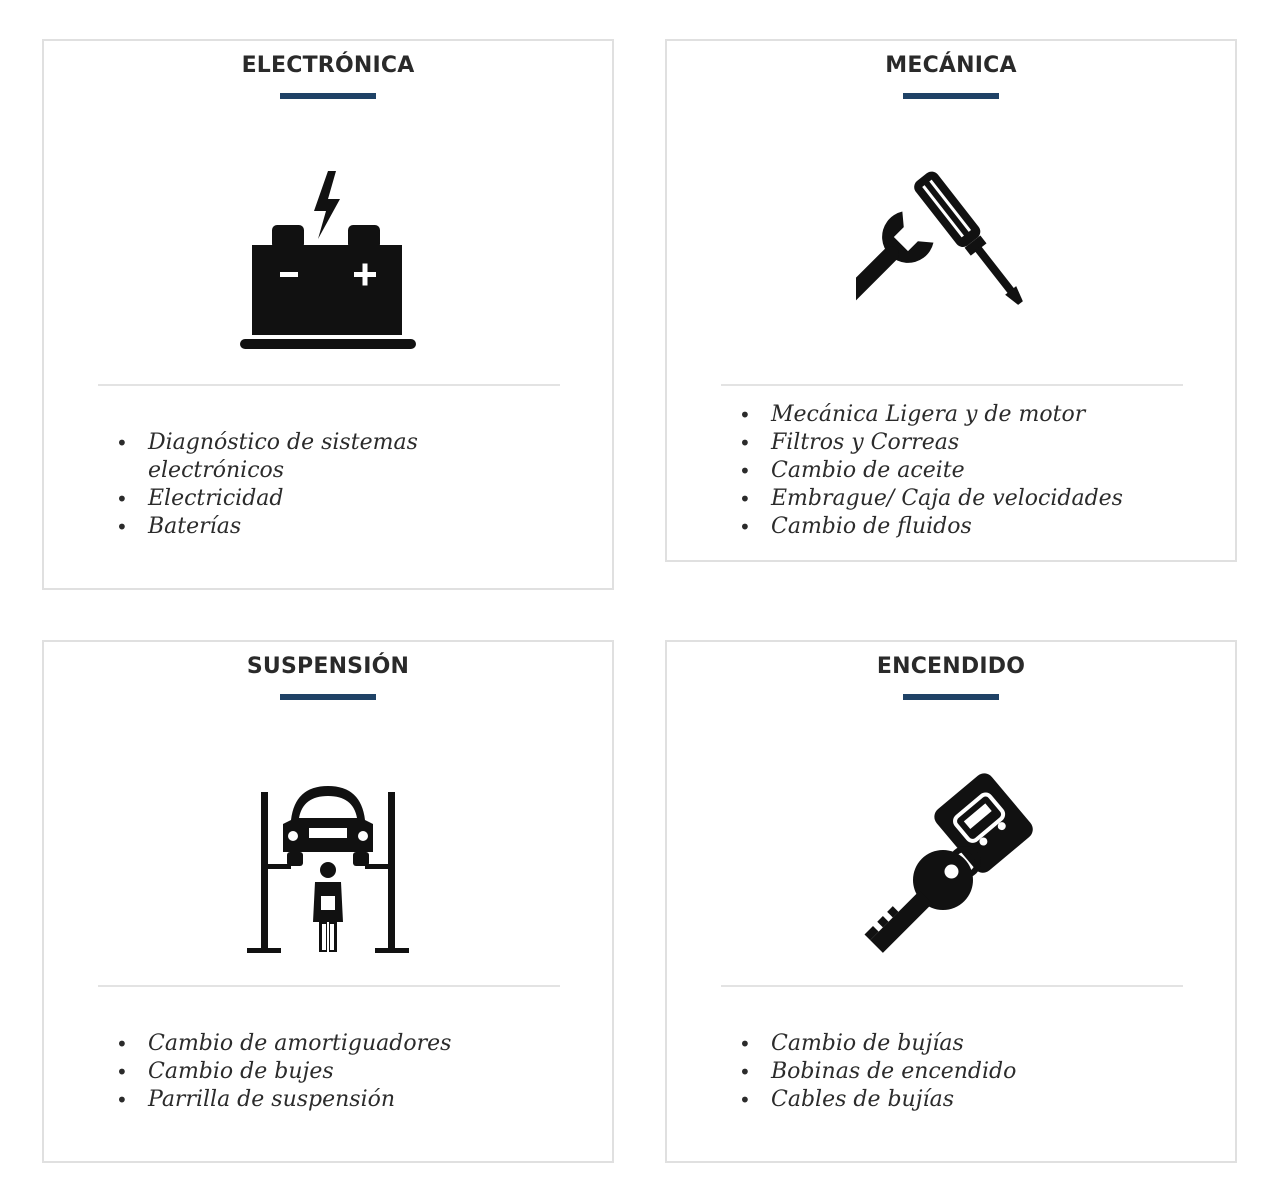 This screenshot has height=1202, width=1284. What do you see at coordinates (277, 457) in the screenshot?
I see `list-item: Diagnóstico de sistemas electrónicos` at bounding box center [277, 457].